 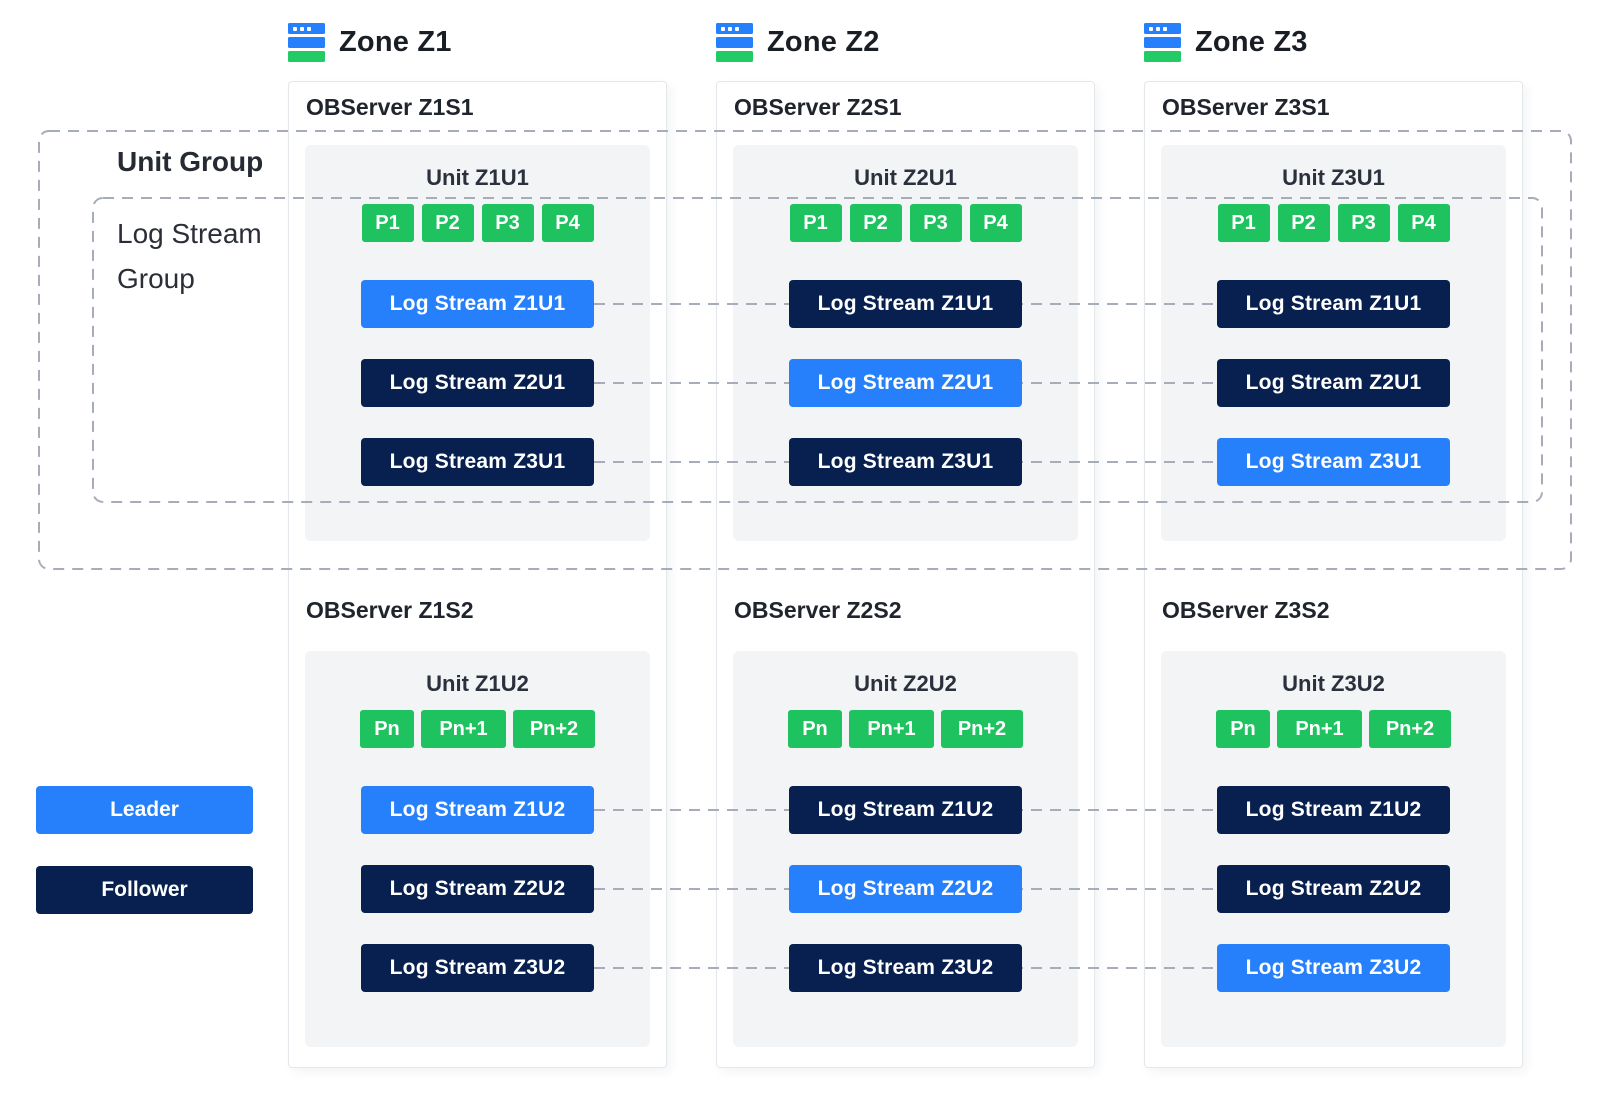 I want to click on unit-title: Unit Z2U2, so click(x=905, y=683).